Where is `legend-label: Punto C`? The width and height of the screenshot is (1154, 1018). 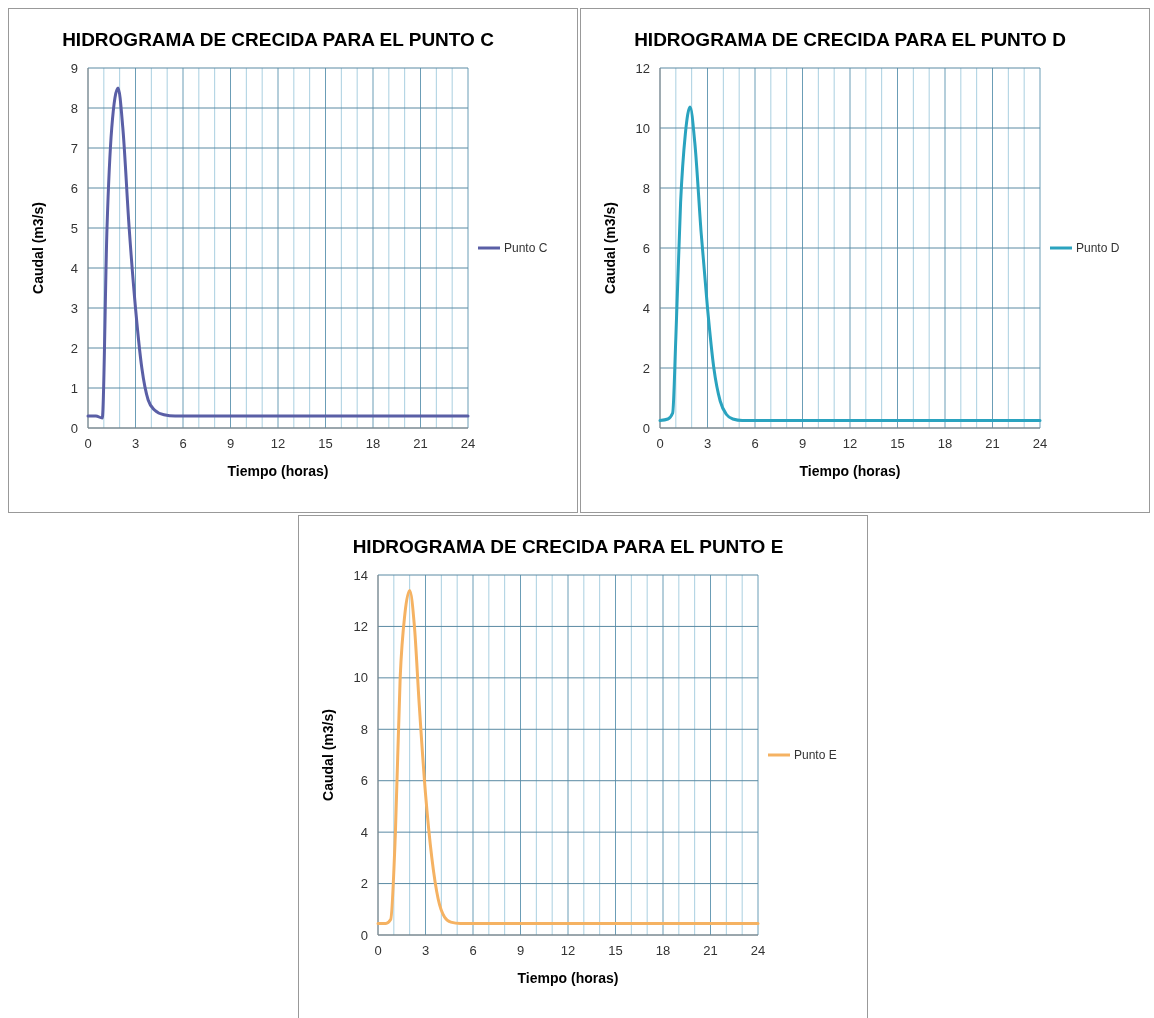 legend-label: Punto C is located at coordinates (526, 248).